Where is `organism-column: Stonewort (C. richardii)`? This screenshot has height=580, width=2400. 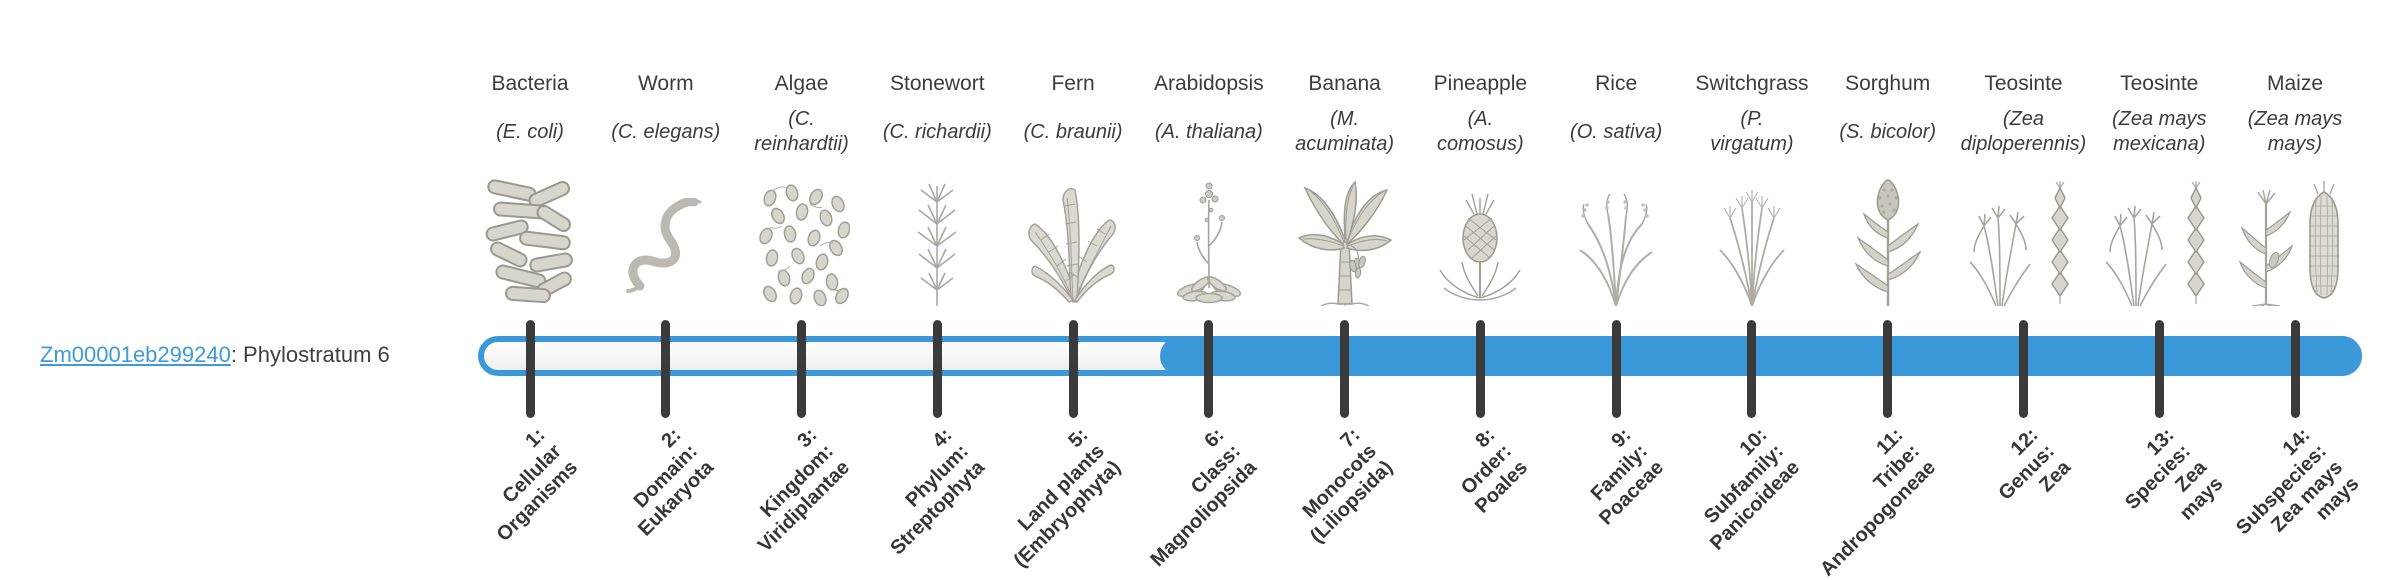
organism-column: Stonewort (C. richardii) is located at coordinates (937, 188).